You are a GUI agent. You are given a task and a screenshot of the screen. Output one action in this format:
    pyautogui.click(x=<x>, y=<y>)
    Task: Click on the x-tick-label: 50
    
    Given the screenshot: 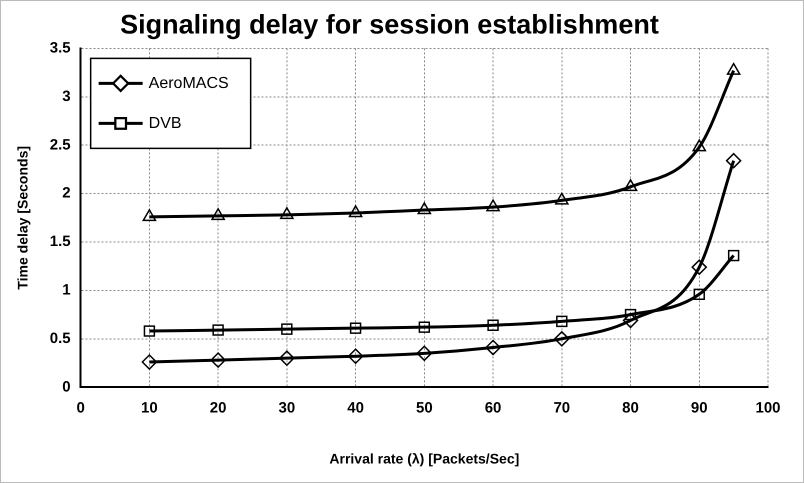 What is the action you would take?
    pyautogui.click(x=424, y=407)
    